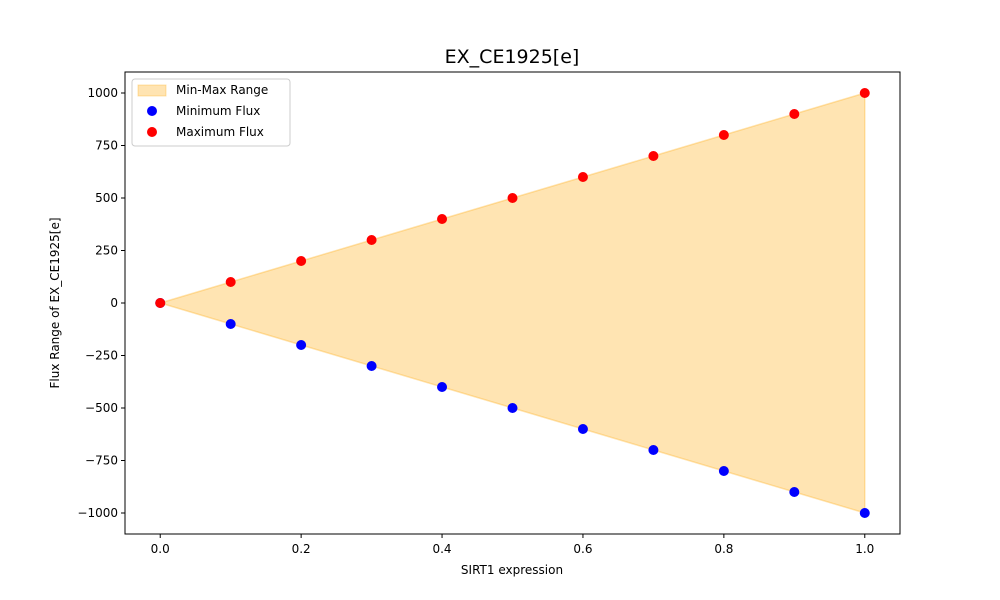 The width and height of the screenshot is (1000, 600). What do you see at coordinates (218, 111) in the screenshot?
I see `legend-label: Minimum Flux` at bounding box center [218, 111].